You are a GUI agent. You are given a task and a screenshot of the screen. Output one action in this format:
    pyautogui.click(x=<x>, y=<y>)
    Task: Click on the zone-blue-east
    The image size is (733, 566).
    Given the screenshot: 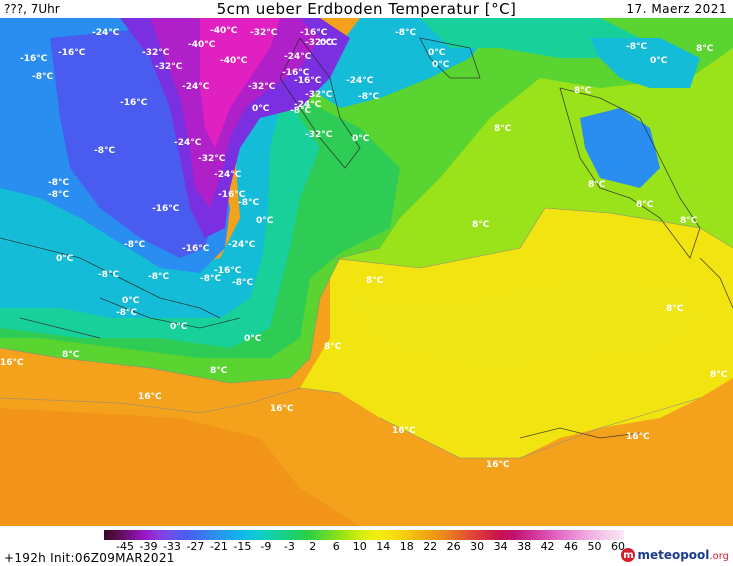 What is the action you would take?
    pyautogui.click(x=620, y=148)
    